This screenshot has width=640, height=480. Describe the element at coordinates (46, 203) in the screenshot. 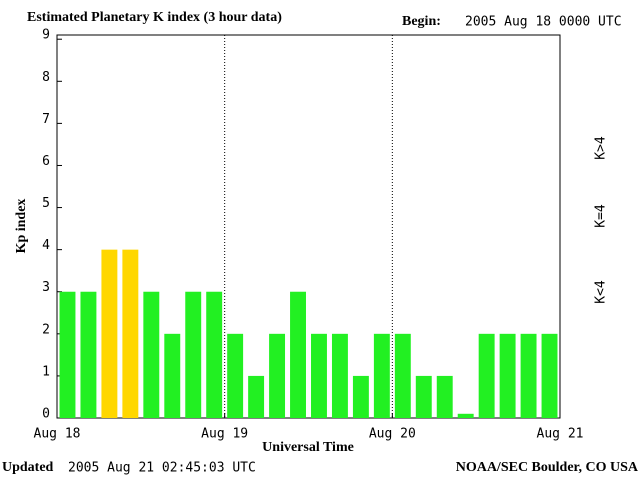

I see `y-tick-label: 5` at that location.